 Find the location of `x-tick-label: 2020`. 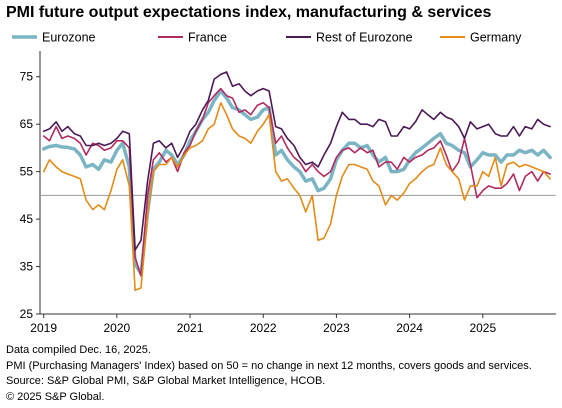

x-tick-label: 2020 is located at coordinates (116, 328).